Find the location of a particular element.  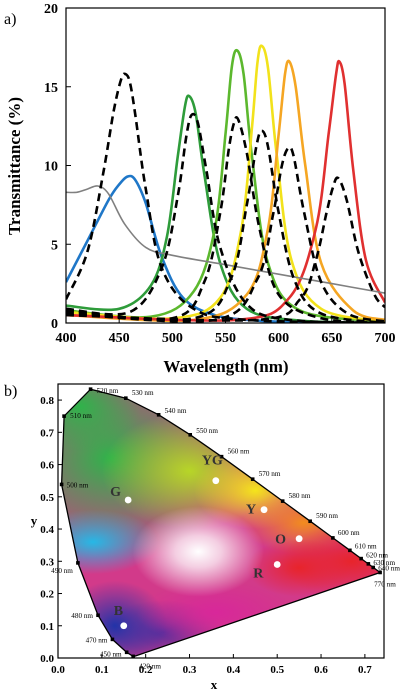

x-tick-label-b: 0.2 is located at coordinates (146, 670).